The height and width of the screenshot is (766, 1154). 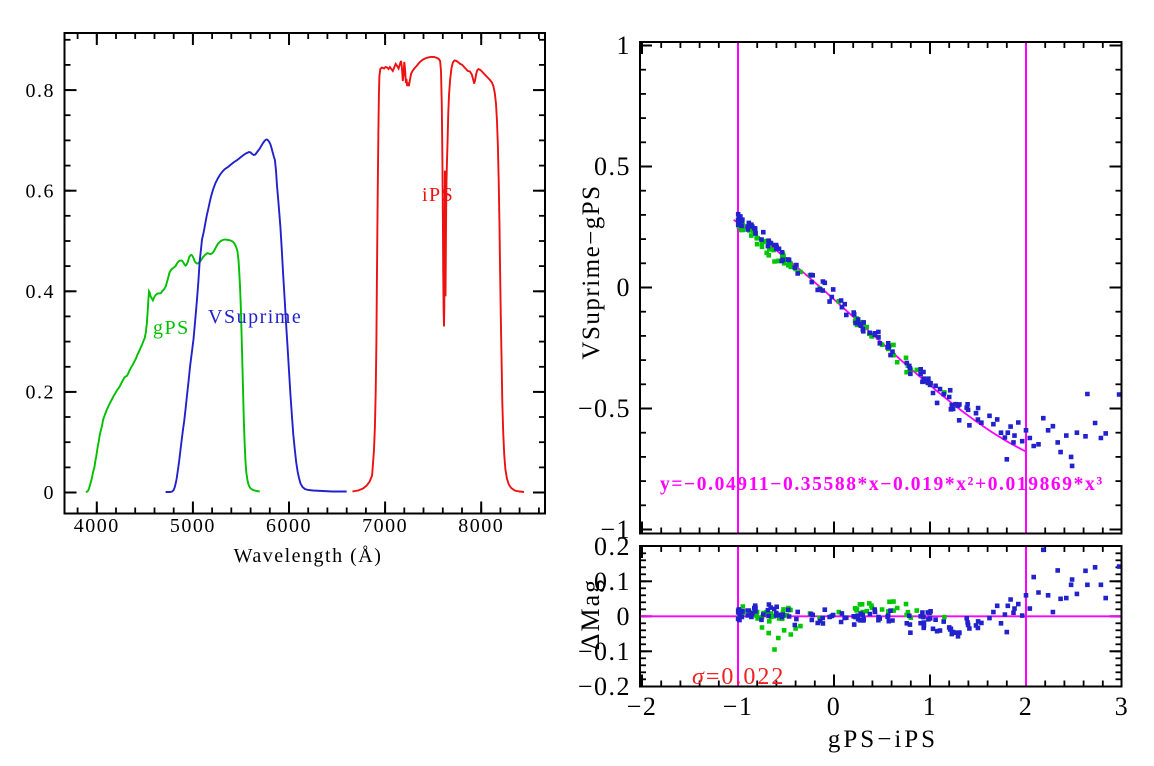 What do you see at coordinates (385, 526) in the screenshot?
I see `svg-text: 7000` at bounding box center [385, 526].